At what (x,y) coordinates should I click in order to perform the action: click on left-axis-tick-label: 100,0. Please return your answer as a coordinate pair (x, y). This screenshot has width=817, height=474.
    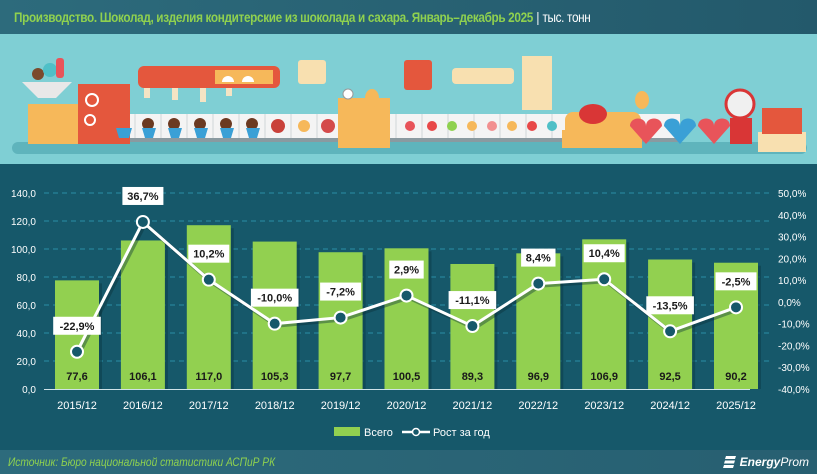
    Looking at the image, I should click on (23, 250).